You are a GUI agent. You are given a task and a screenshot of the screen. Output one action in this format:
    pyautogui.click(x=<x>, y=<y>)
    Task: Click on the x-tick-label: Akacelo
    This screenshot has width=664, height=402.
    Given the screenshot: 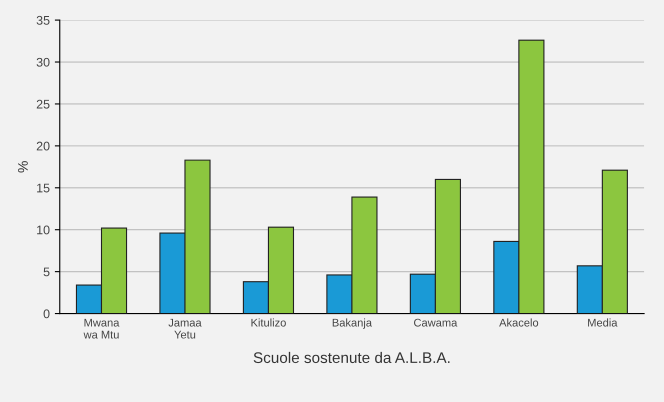 What is the action you would take?
    pyautogui.click(x=518, y=322)
    